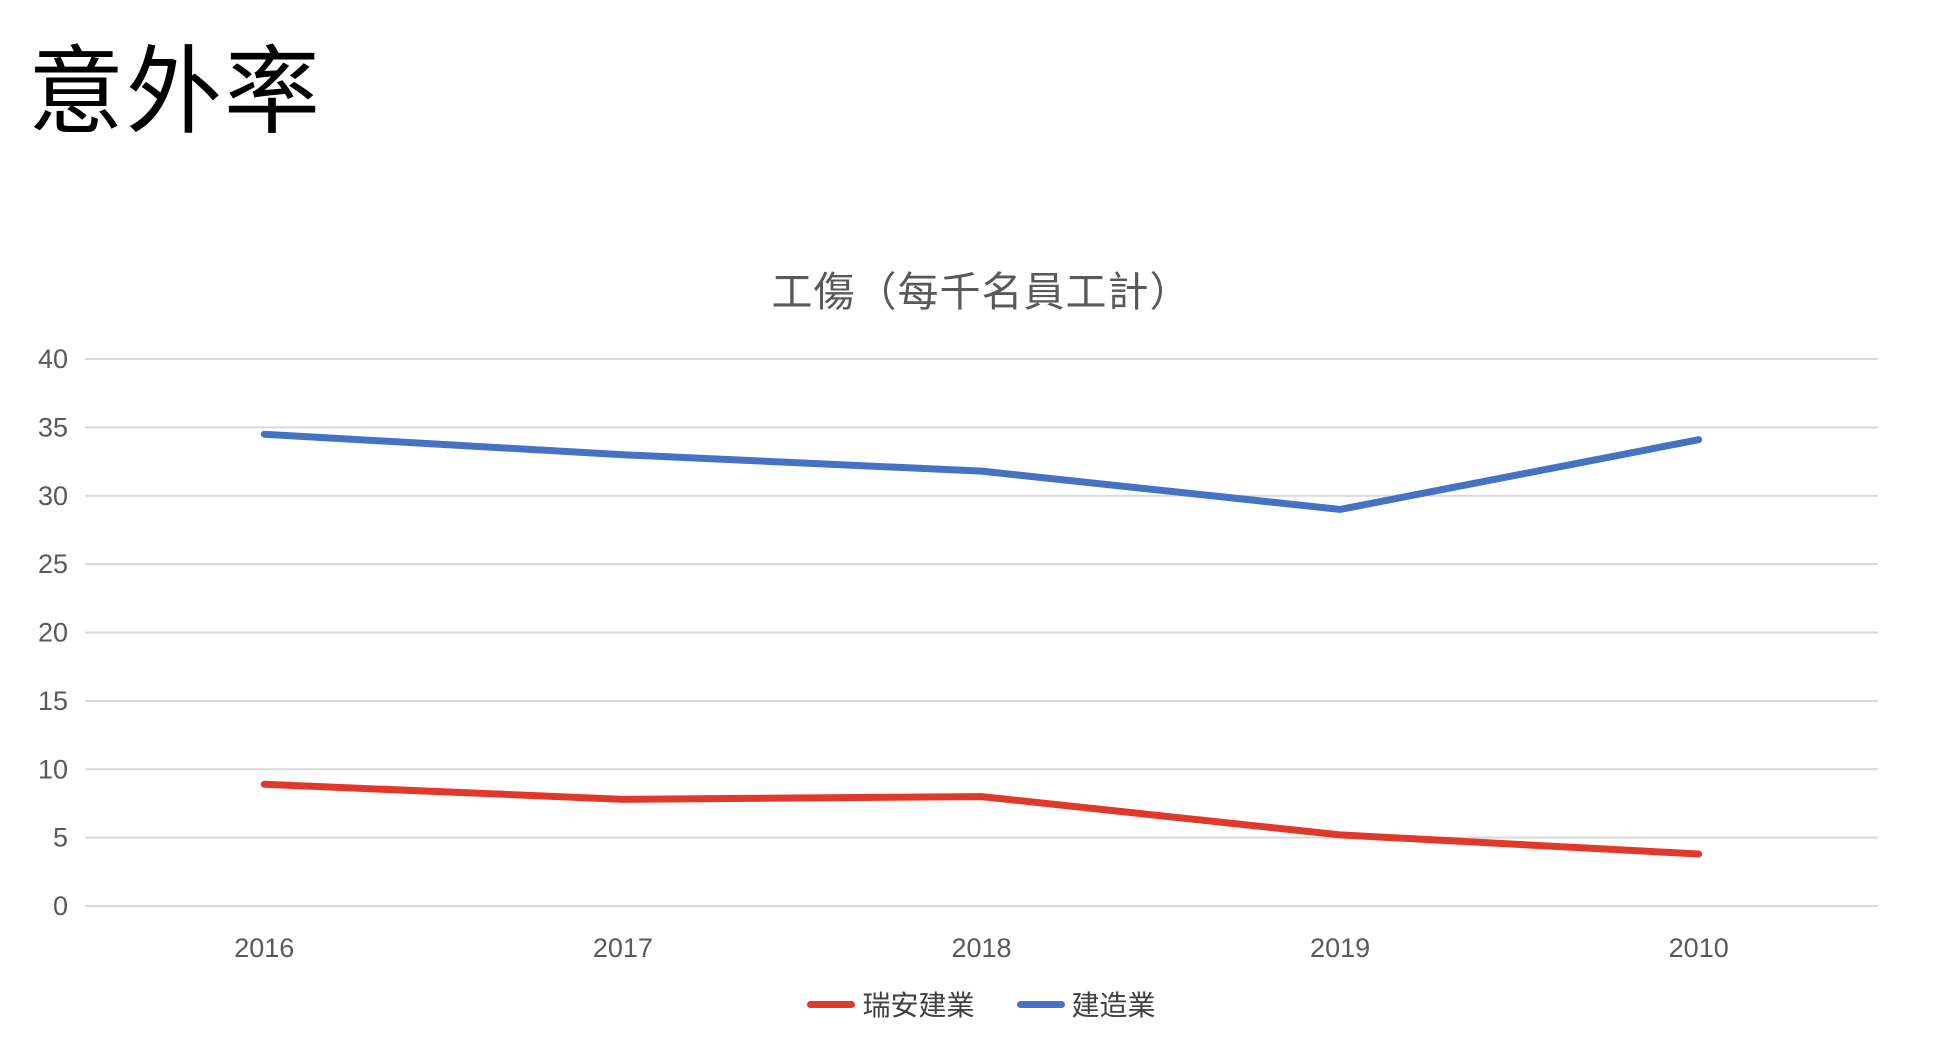  Describe the element at coordinates (981, 819) in the screenshot. I see `series-line-瑞安建業` at that location.